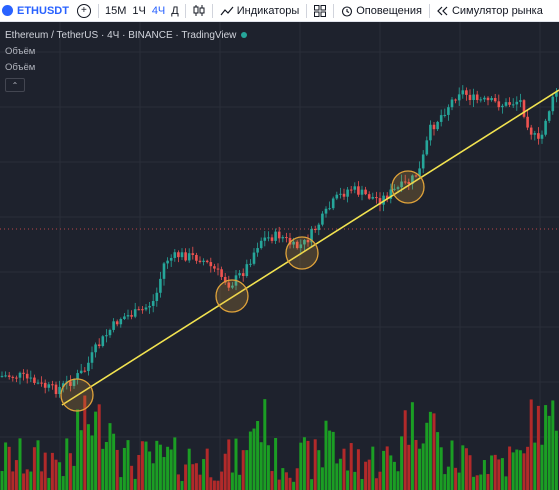 This screenshot has height=490, width=559. Describe the element at coordinates (497, 10) in the screenshot. I see `replay-label: Симулятор рынка` at that location.